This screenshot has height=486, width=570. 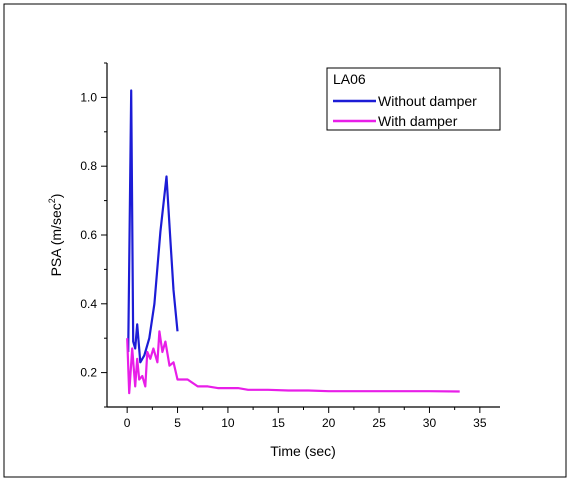 I want to click on x-tick-label: 10, so click(x=228, y=423).